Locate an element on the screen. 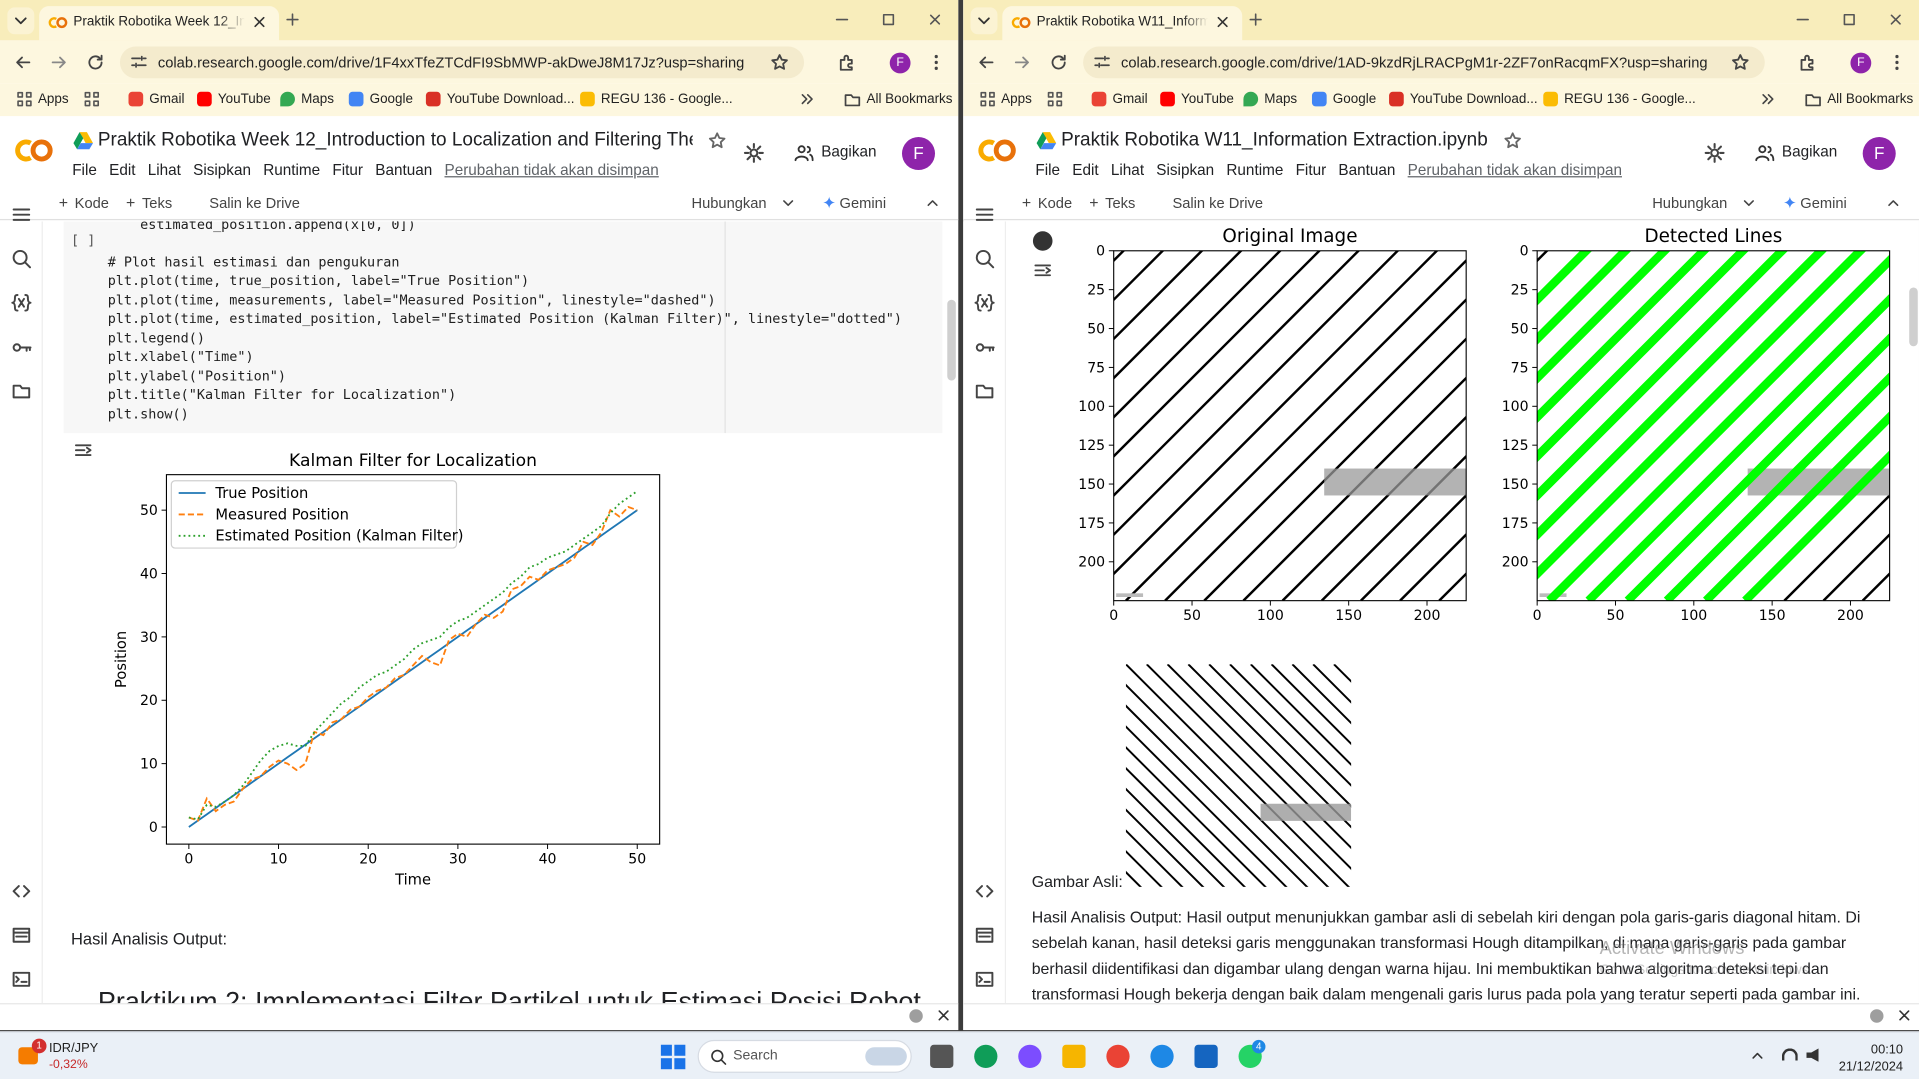 This screenshot has width=1919, height=1079. share-button: Bagikan is located at coordinates (1809, 152).